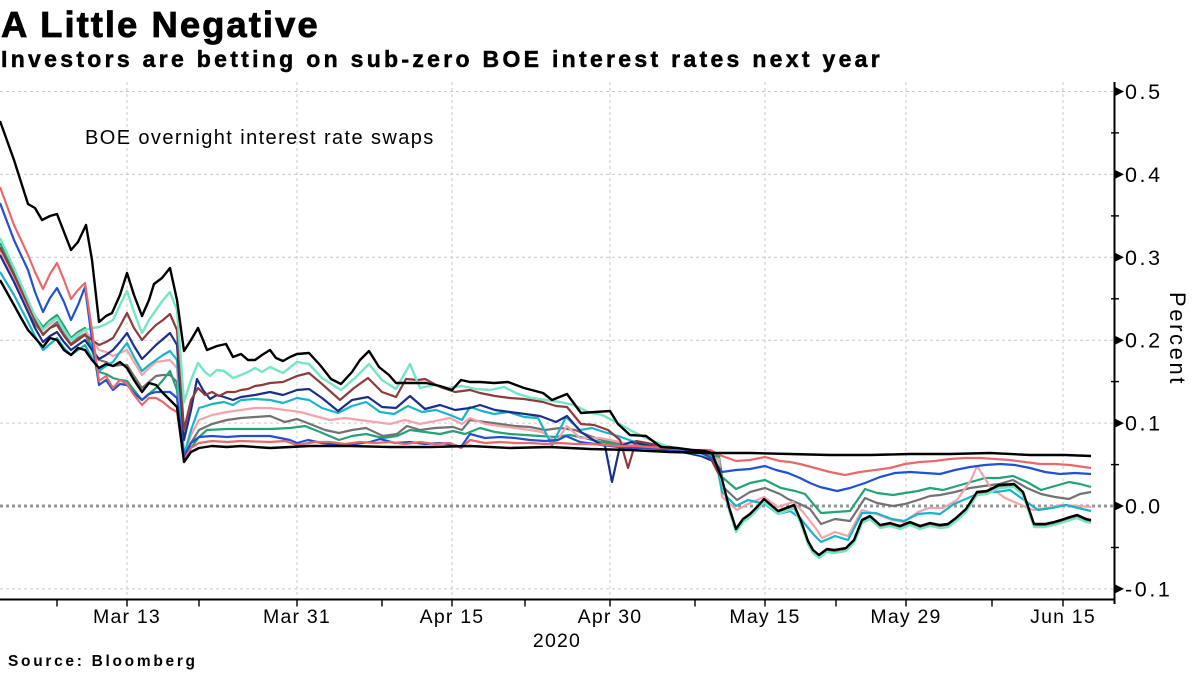 The image size is (1200, 680). Describe the element at coordinates (260, 138) in the screenshot. I see `svg-text:BOE overnight interest rate sw: BOE overnight interest rate swaps` at that location.